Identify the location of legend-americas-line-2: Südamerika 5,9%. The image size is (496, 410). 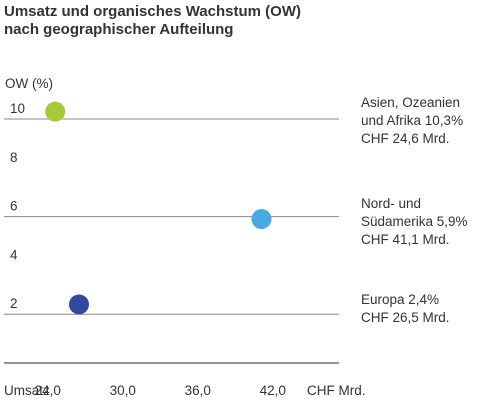
(414, 221).